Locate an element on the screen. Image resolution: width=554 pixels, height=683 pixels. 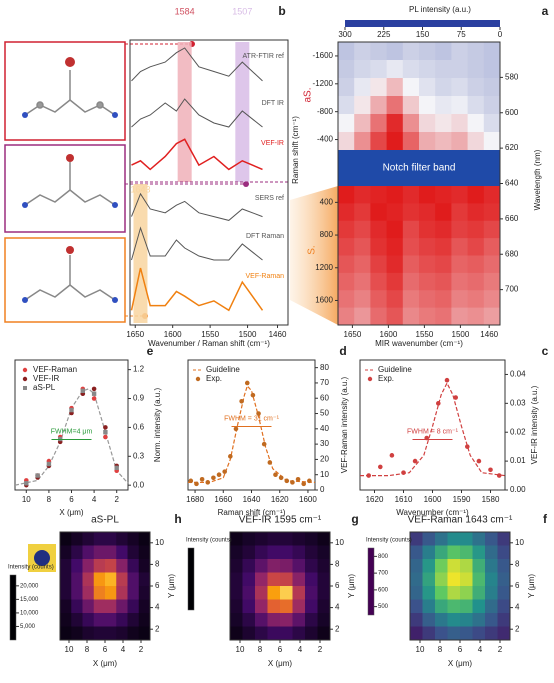
colorbar-title: PL intensity (a.u.) is located at coordinates (440, 9).